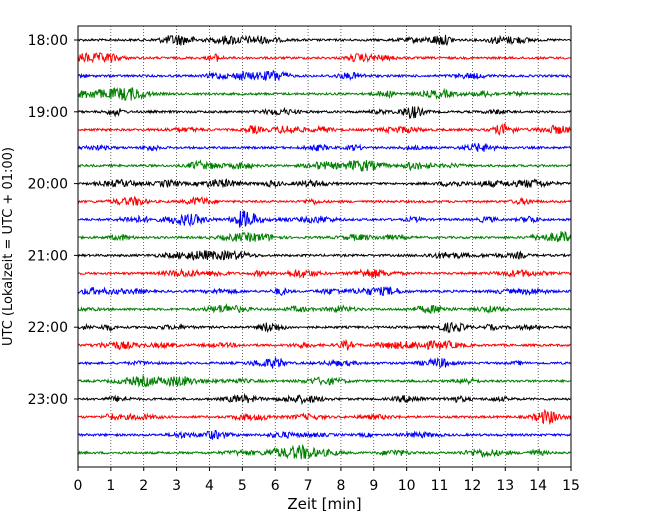 The image size is (650, 520). I want to click on x-tick-label: 15, so click(571, 486).